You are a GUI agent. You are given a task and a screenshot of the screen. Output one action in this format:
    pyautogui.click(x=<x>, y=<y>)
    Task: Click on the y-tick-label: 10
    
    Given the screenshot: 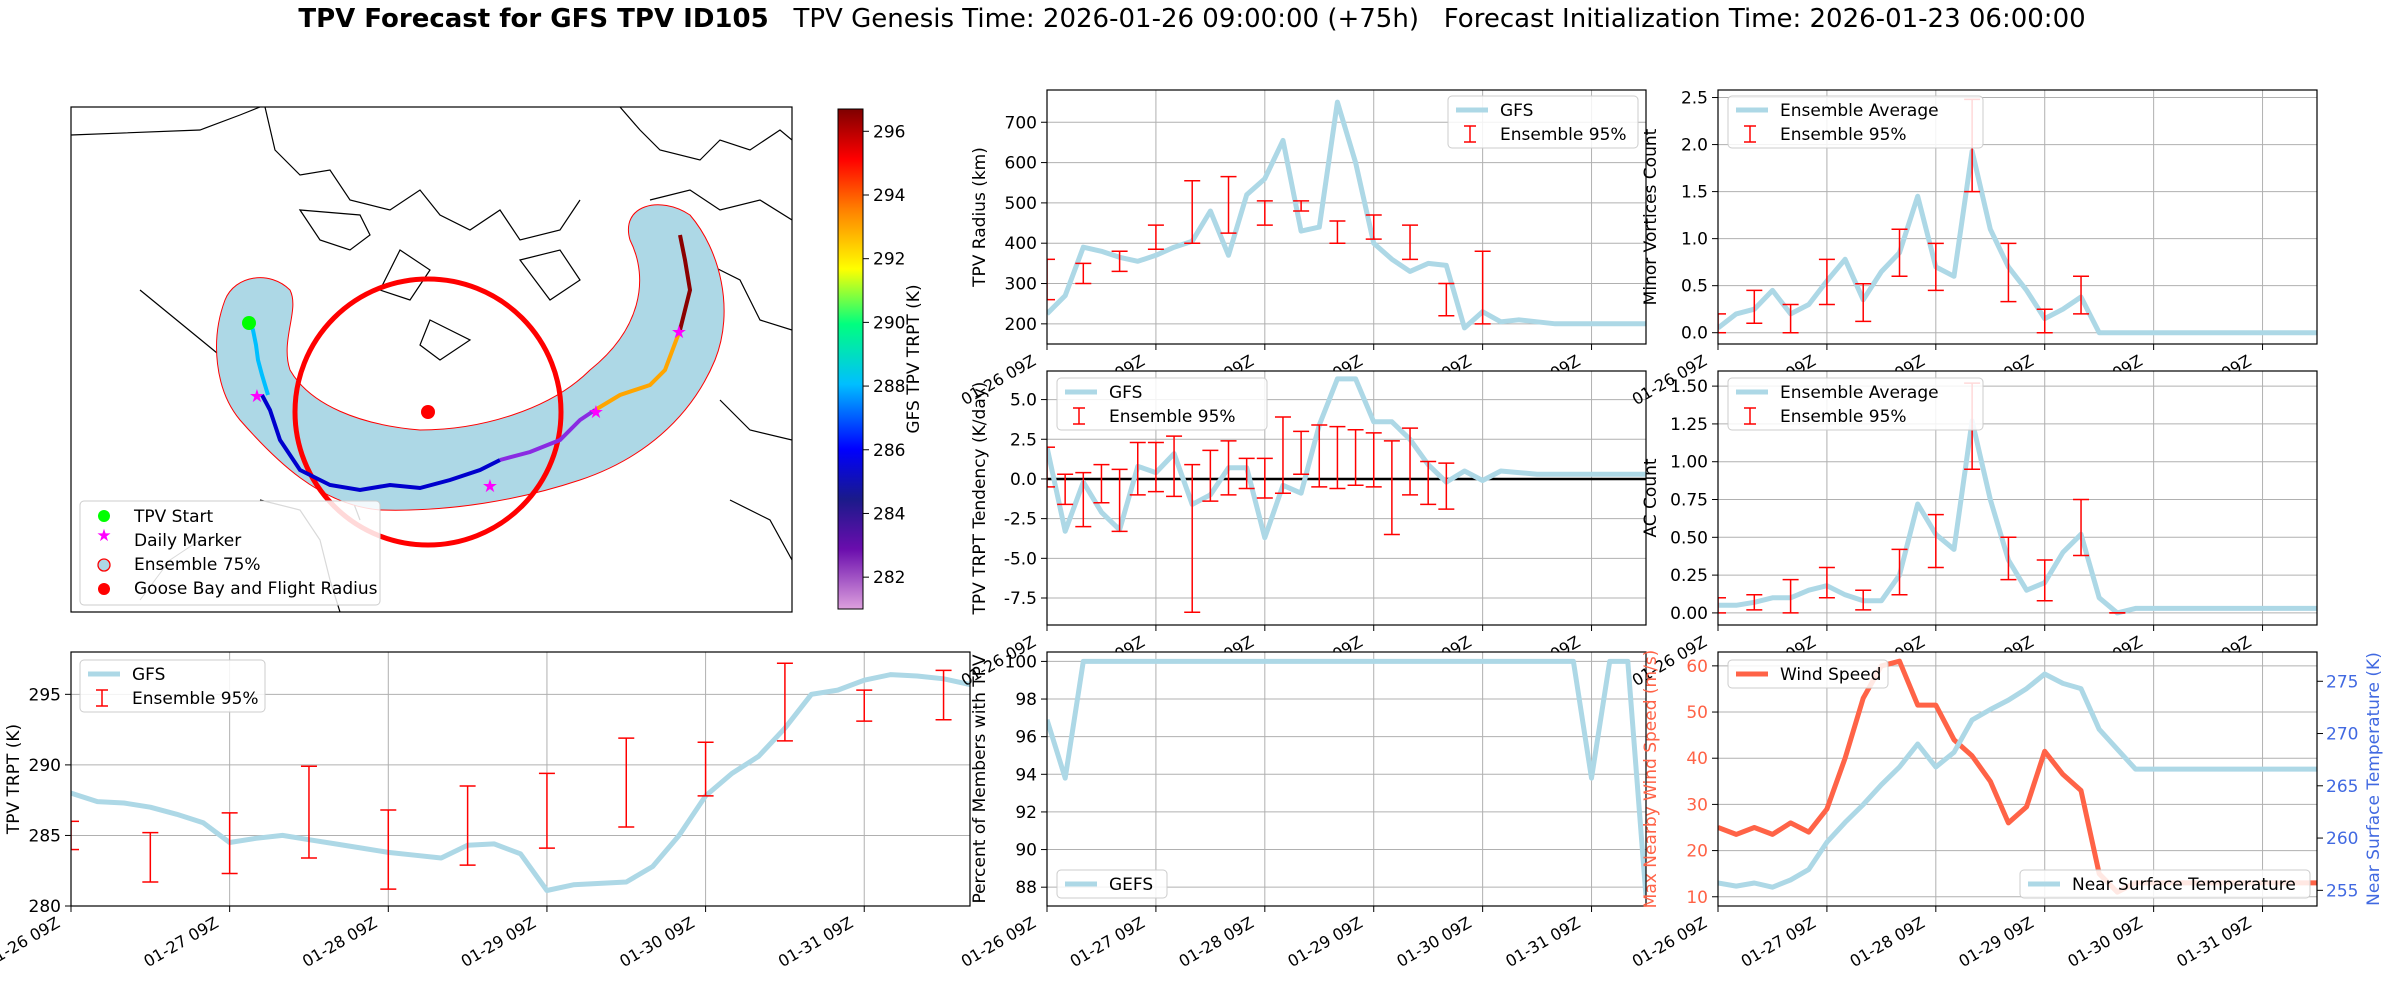 What is the action you would take?
    pyautogui.click(x=1697, y=898)
    